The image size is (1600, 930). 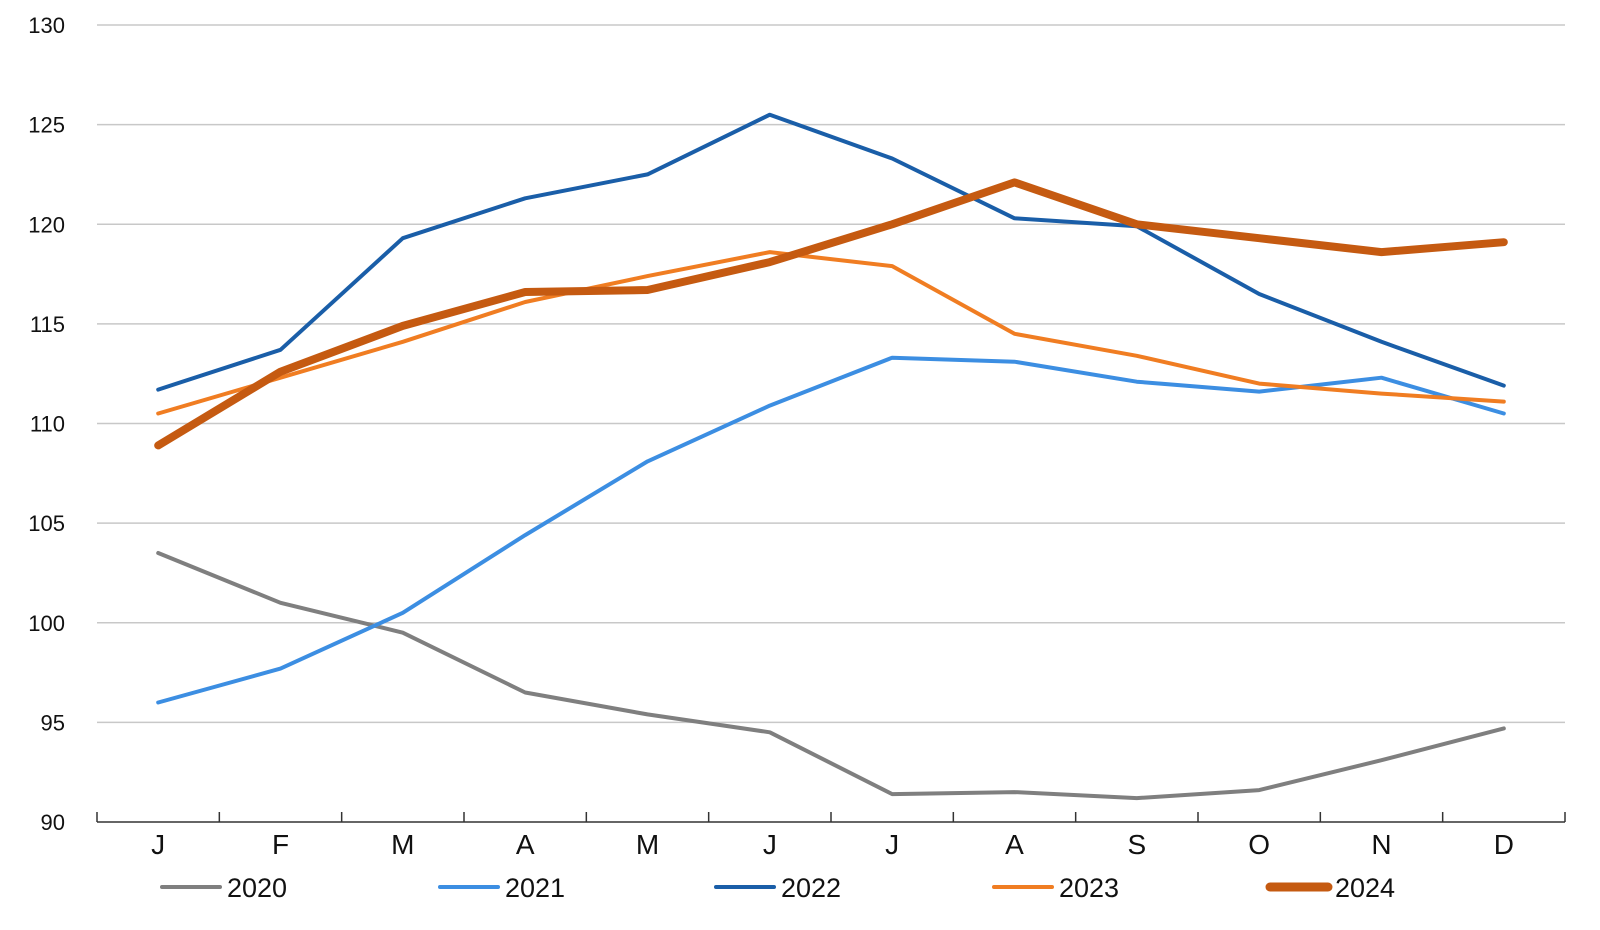 I want to click on legend-label: 2024, so click(x=1365, y=888).